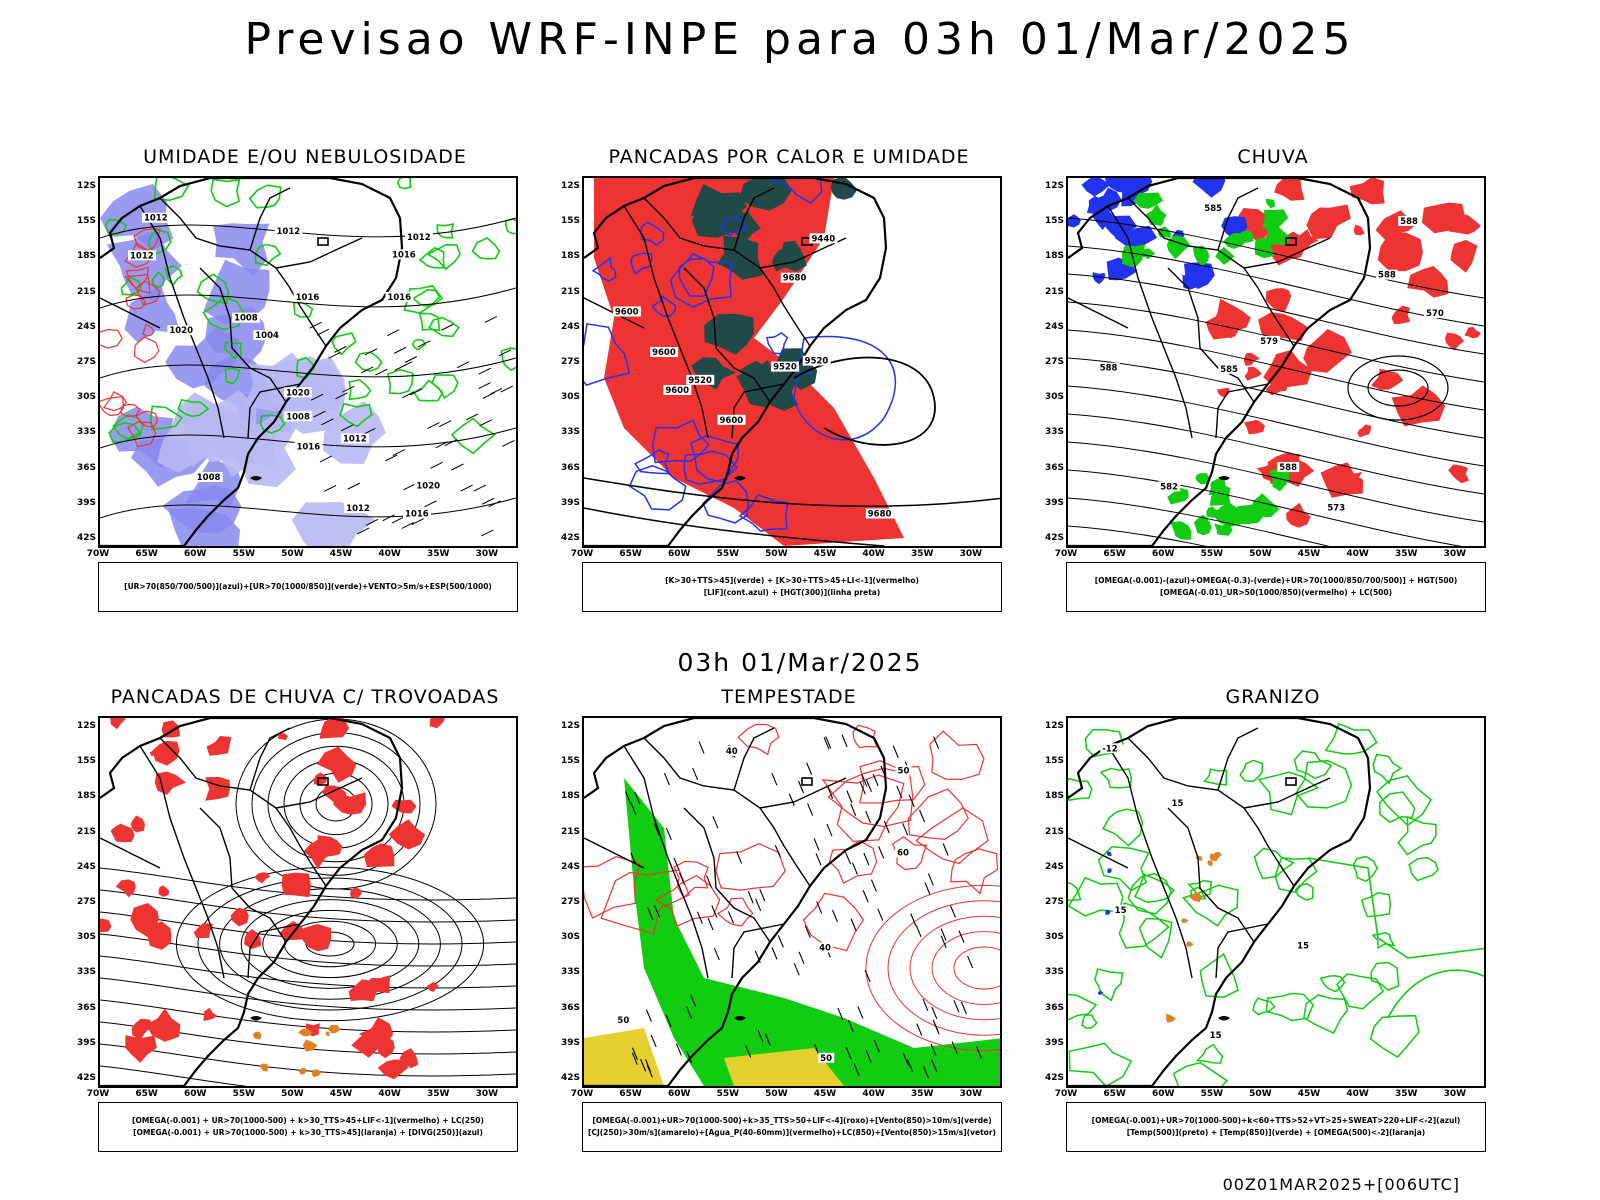 The width and height of the screenshot is (1600, 1200). I want to click on coastline, so click(1220, 902).